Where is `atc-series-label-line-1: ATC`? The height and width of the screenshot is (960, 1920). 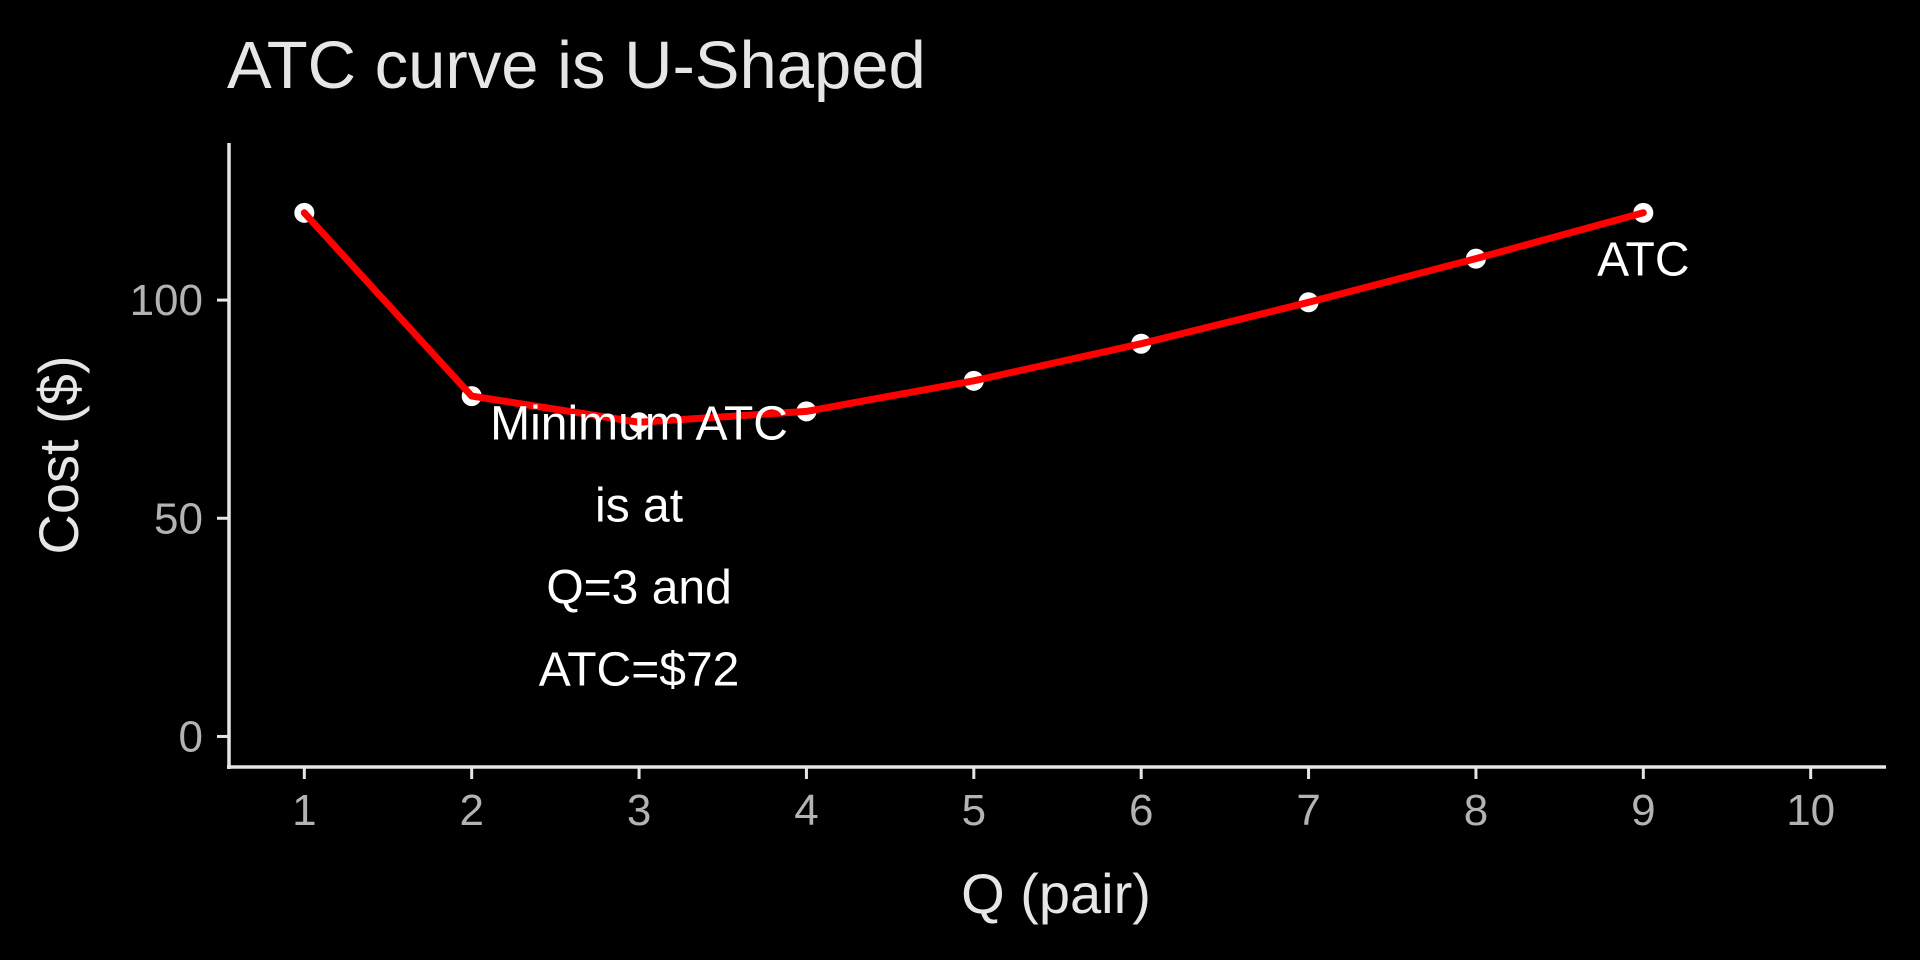
atc-series-label-line-1: ATC is located at coordinates (1643, 260).